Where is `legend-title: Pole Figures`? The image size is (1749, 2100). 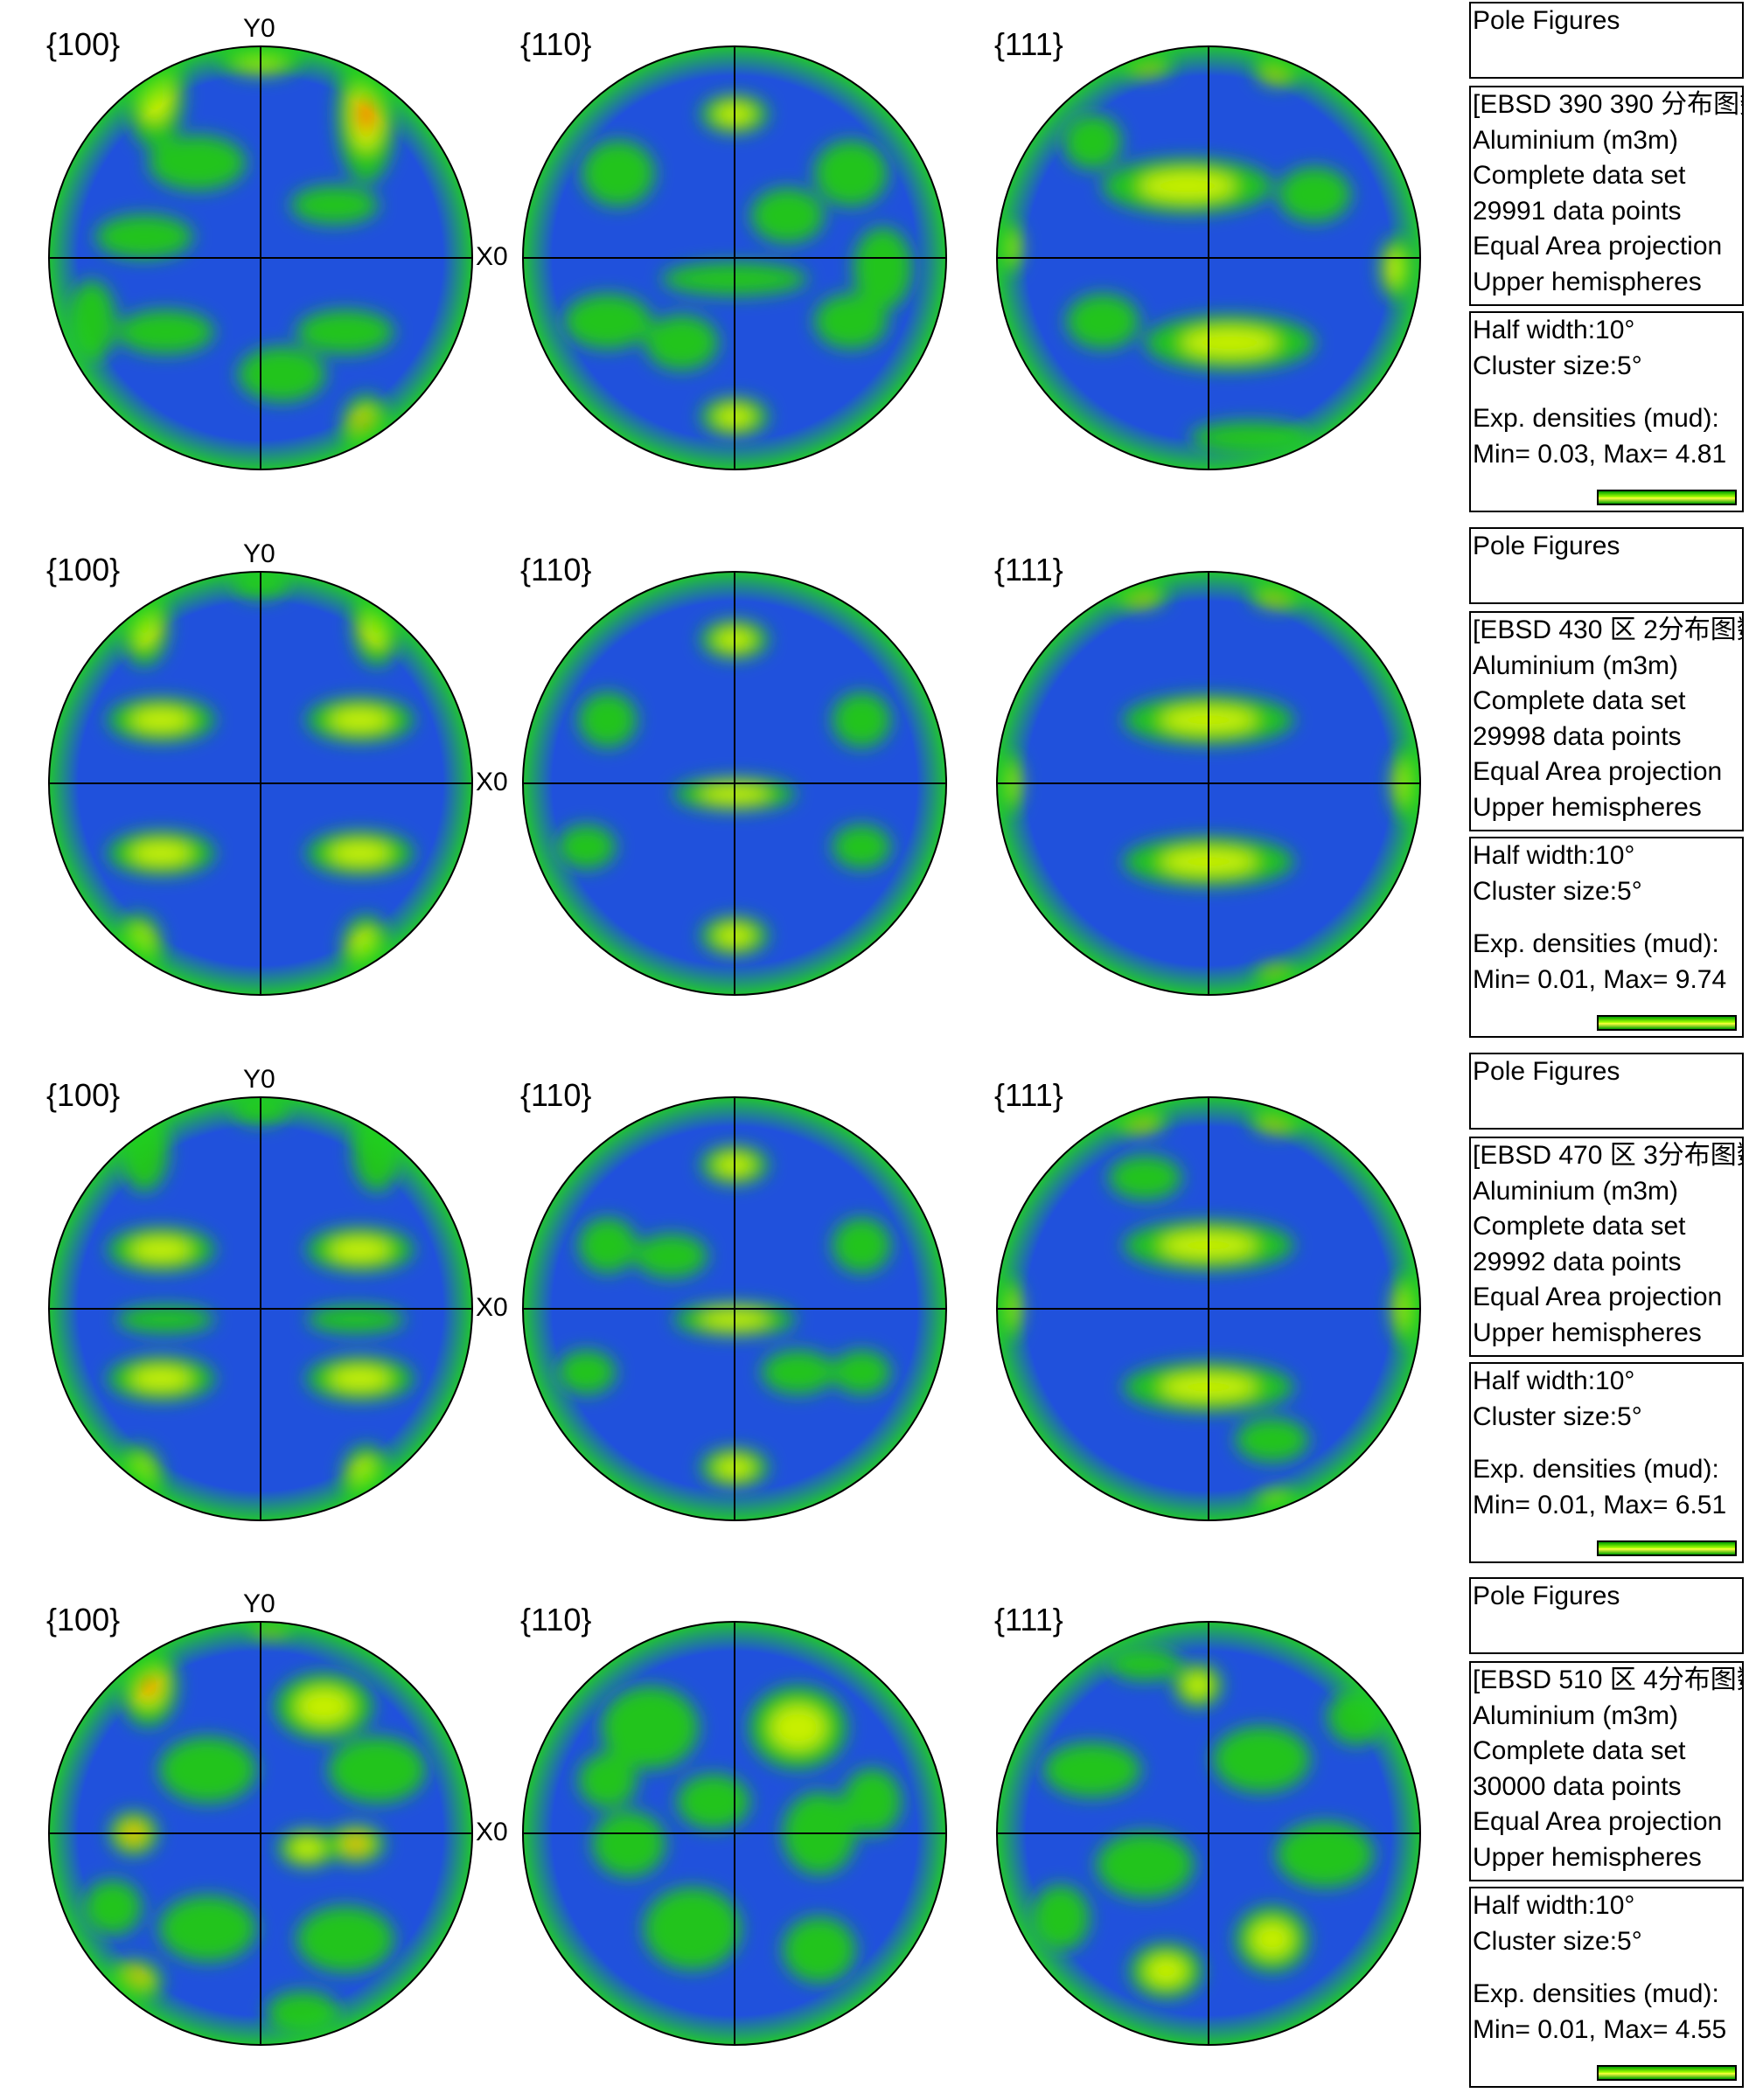 legend-title: Pole Figures is located at coordinates (1546, 546).